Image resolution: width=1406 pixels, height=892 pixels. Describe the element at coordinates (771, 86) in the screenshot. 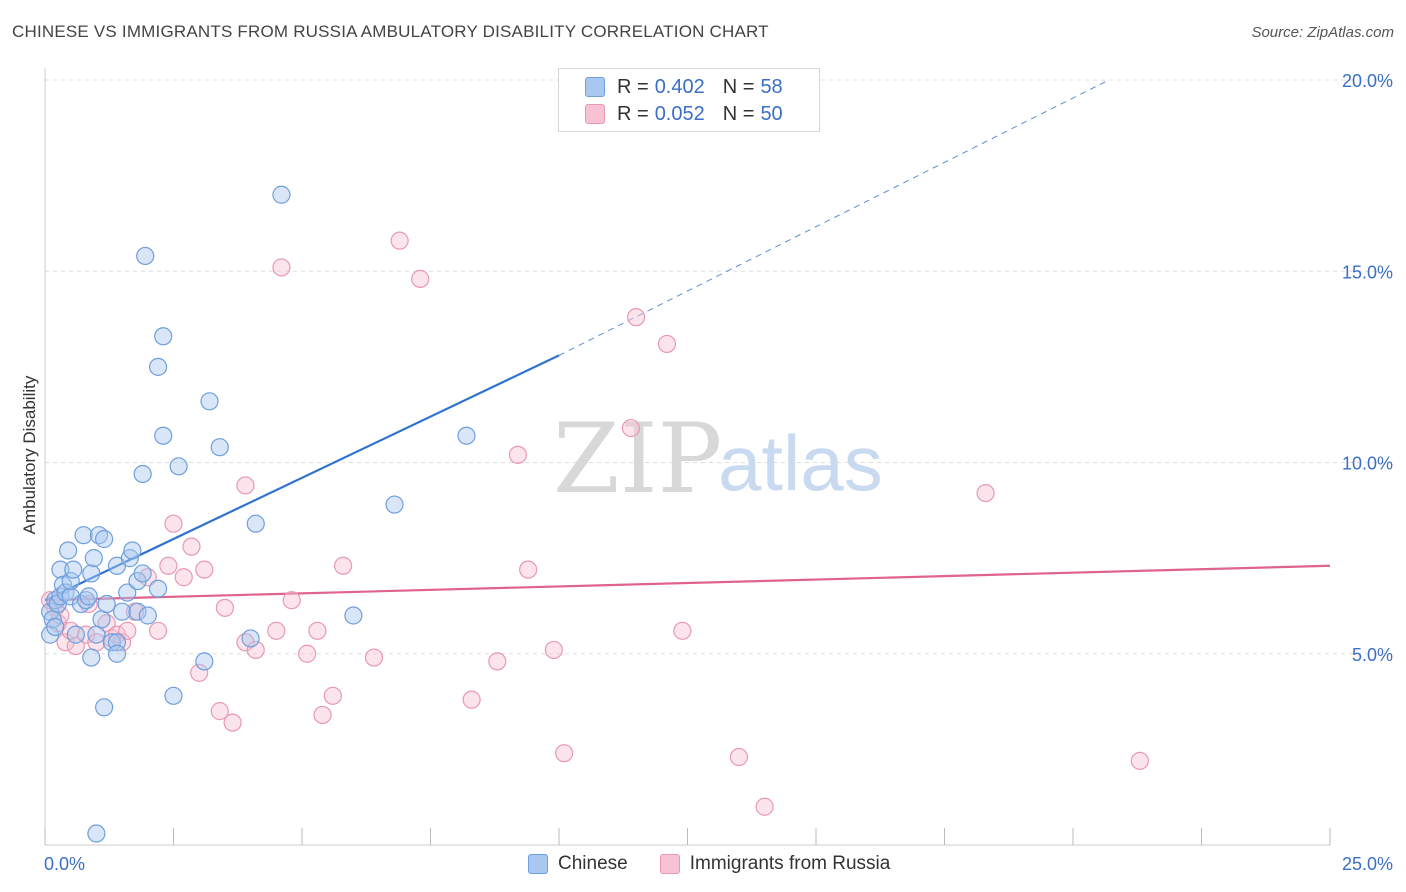

I see `chinese-n-value: 58` at that location.